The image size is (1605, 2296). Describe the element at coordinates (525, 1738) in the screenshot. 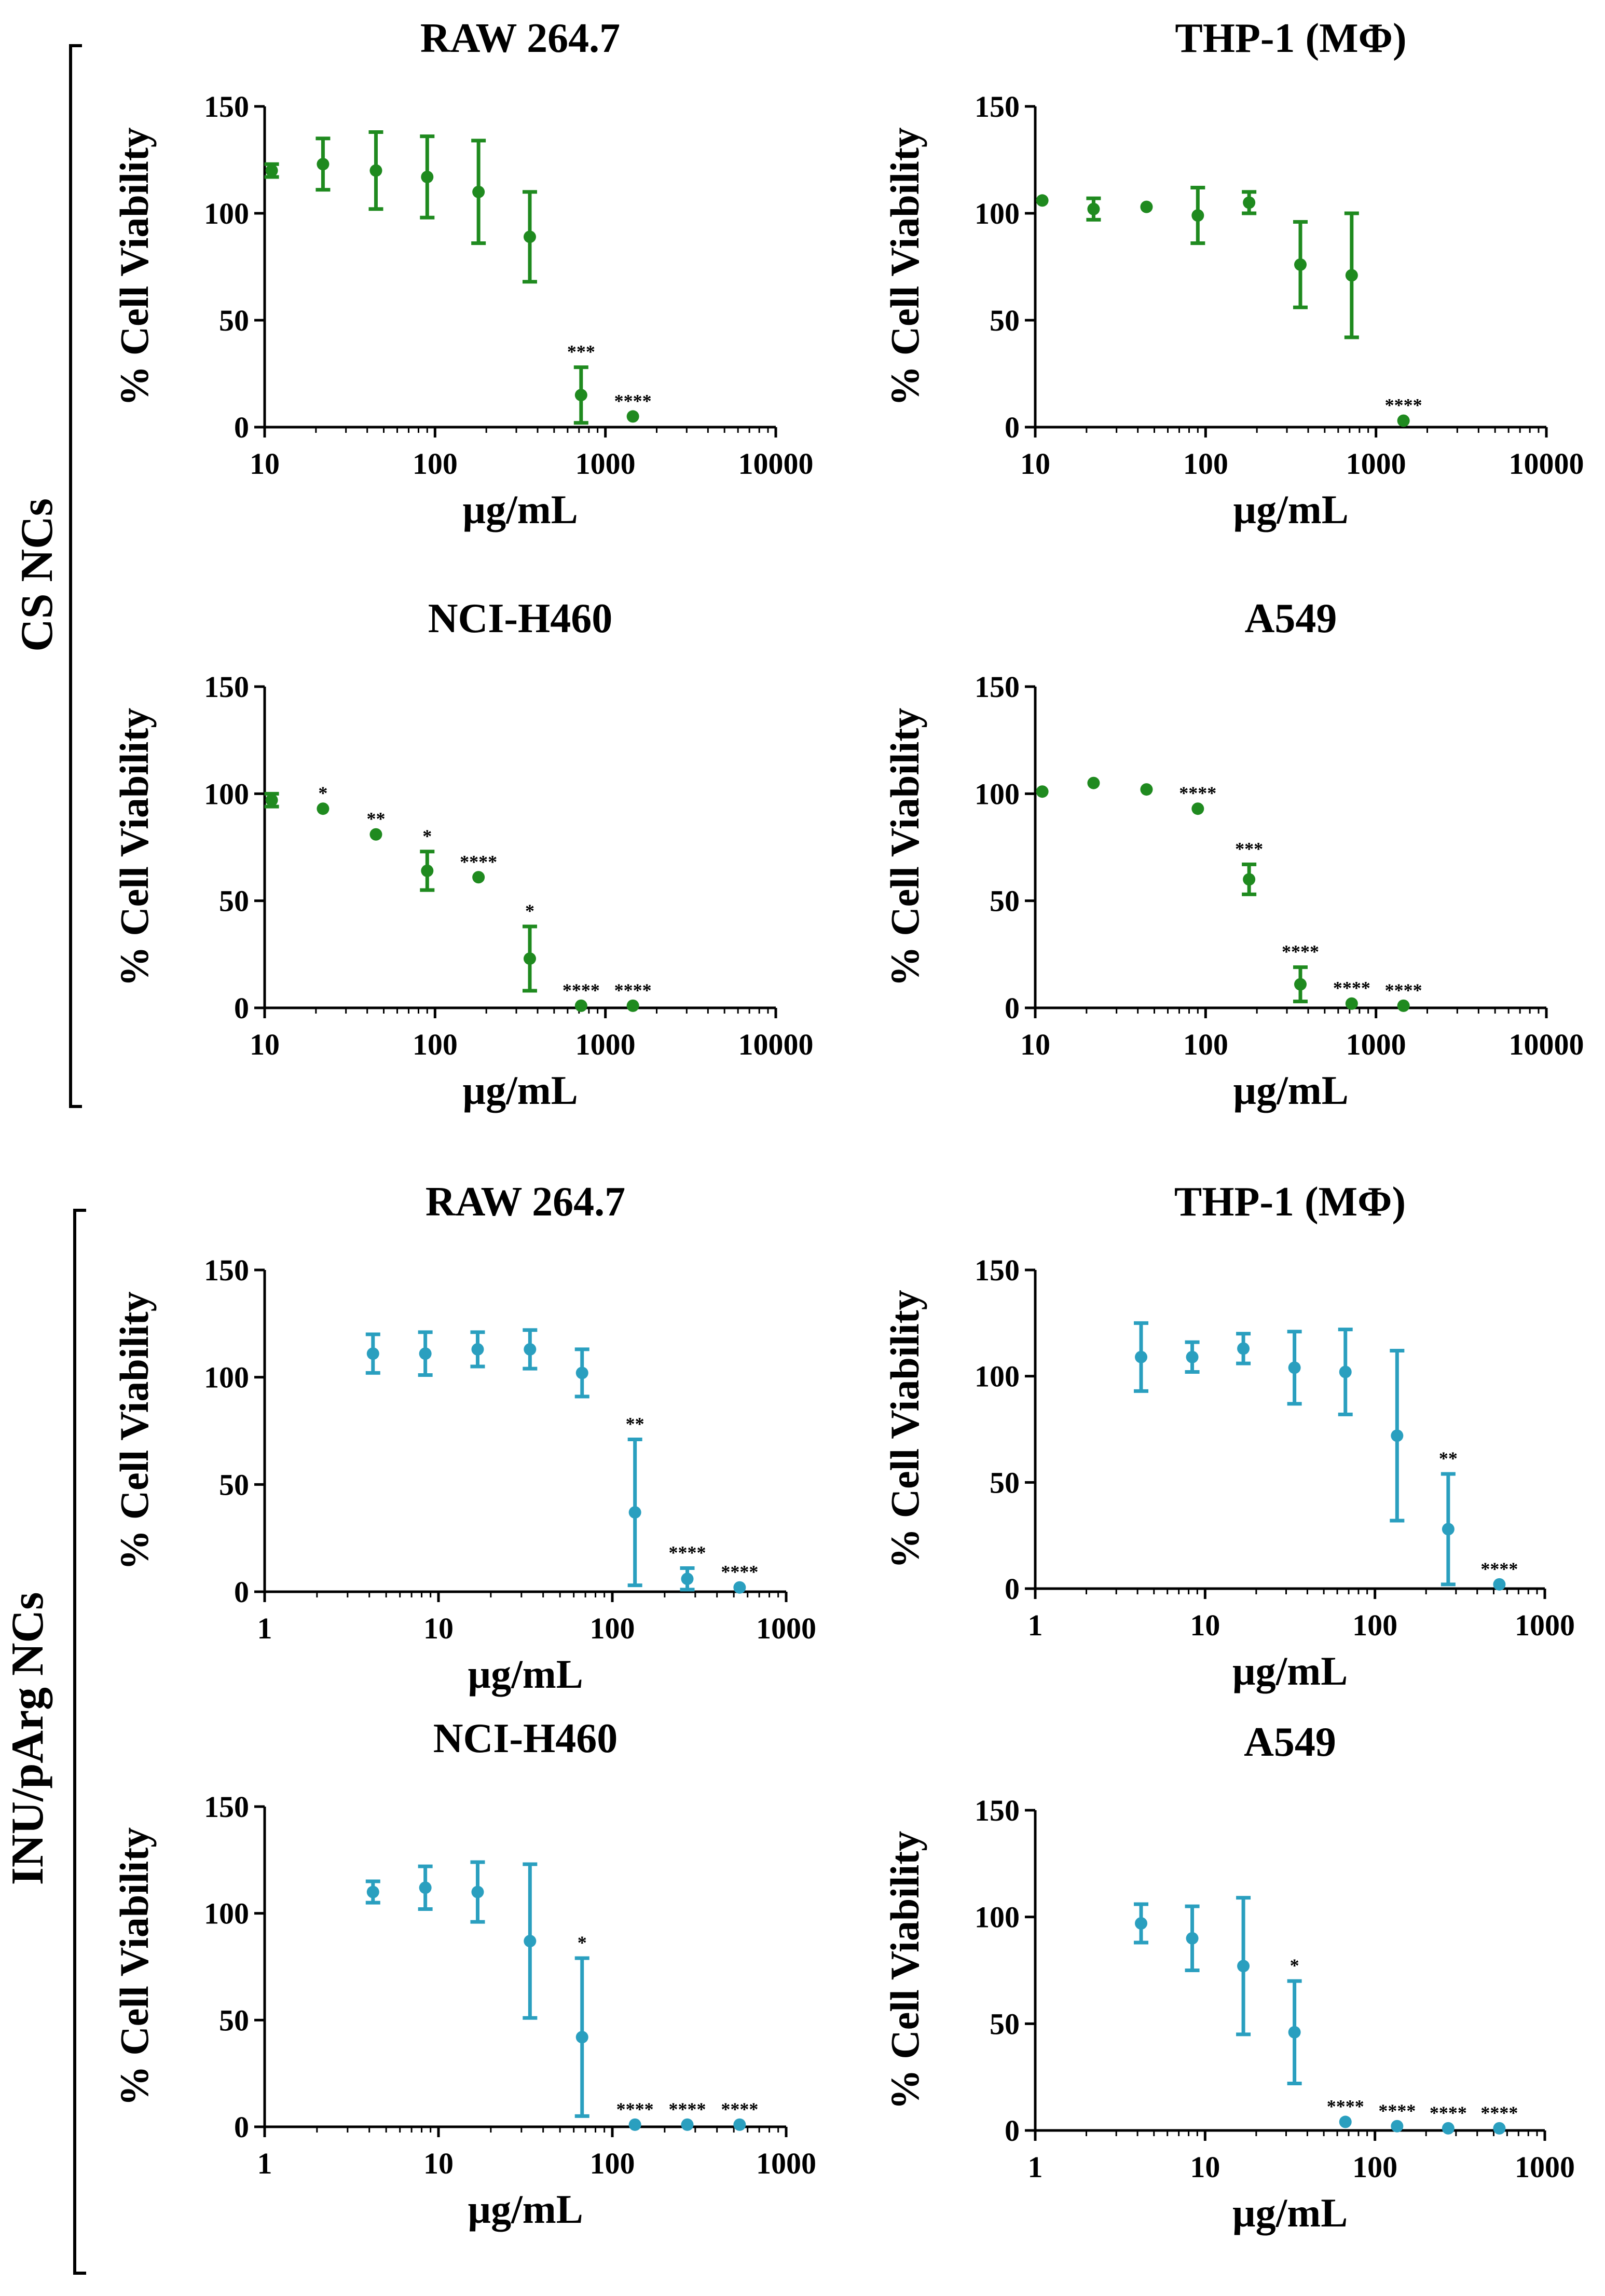

I see `chart-title: NCI-H460` at that location.